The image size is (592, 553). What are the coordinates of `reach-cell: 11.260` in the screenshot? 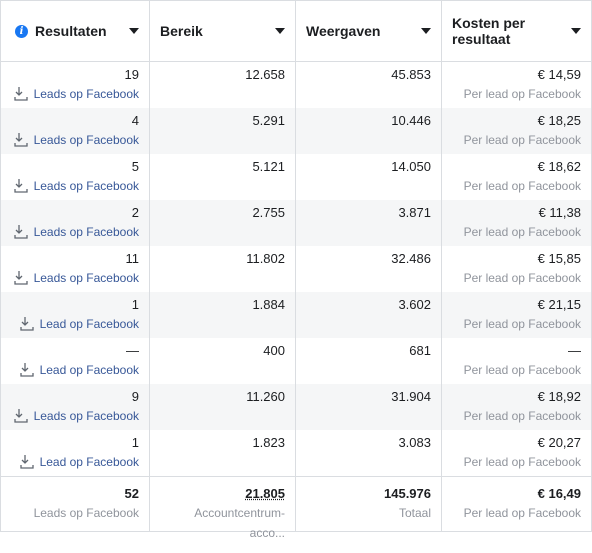 It's located at (223, 407).